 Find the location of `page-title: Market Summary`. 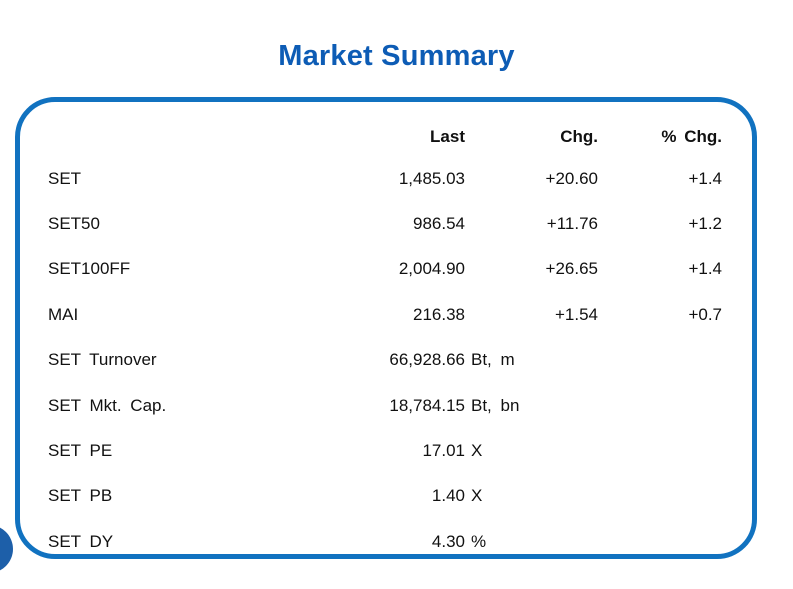

page-title: Market Summary is located at coordinates (396, 56).